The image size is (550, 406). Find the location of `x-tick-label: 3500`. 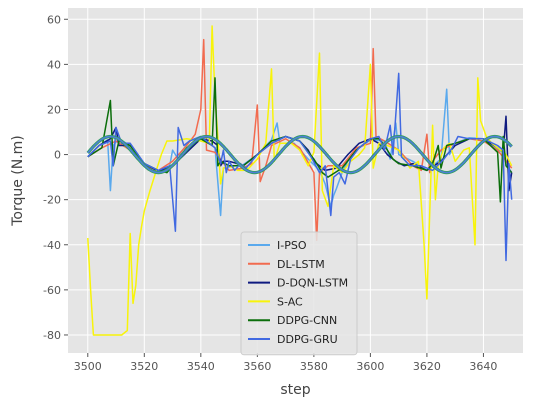

x-tick-label: 3500 is located at coordinates (88, 366).